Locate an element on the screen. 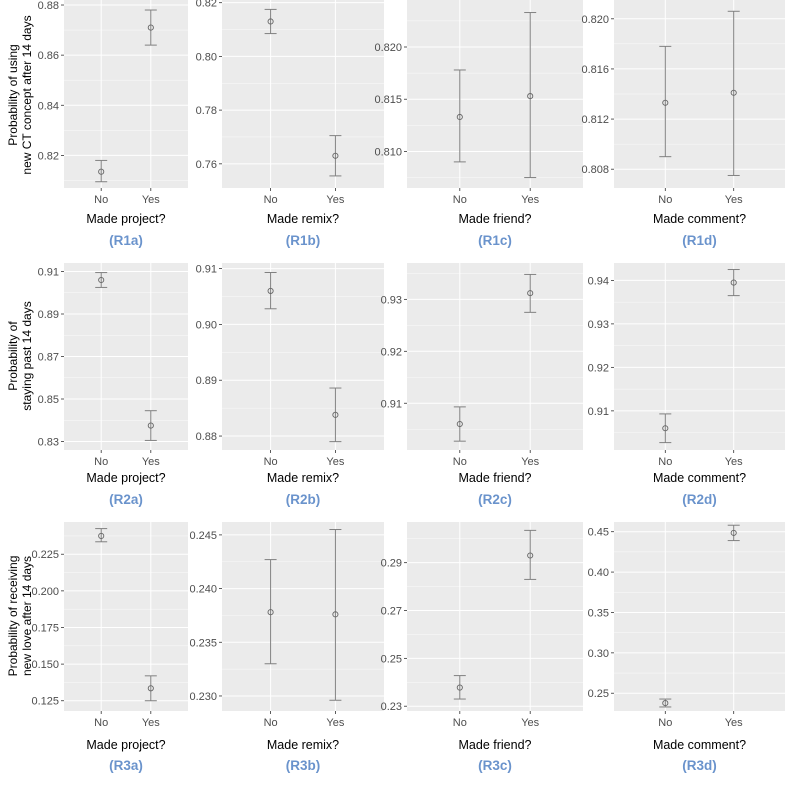 The width and height of the screenshot is (789, 789). y-tick-label: 0.94 is located at coordinates (598, 281).